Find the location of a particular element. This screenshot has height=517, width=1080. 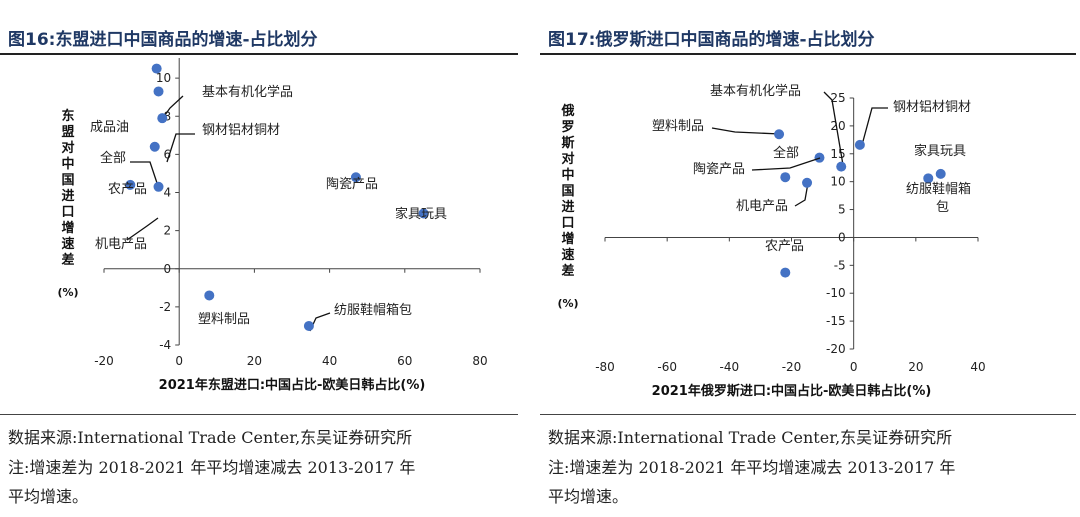

y-tick-label: 25 is located at coordinates (837, 98).